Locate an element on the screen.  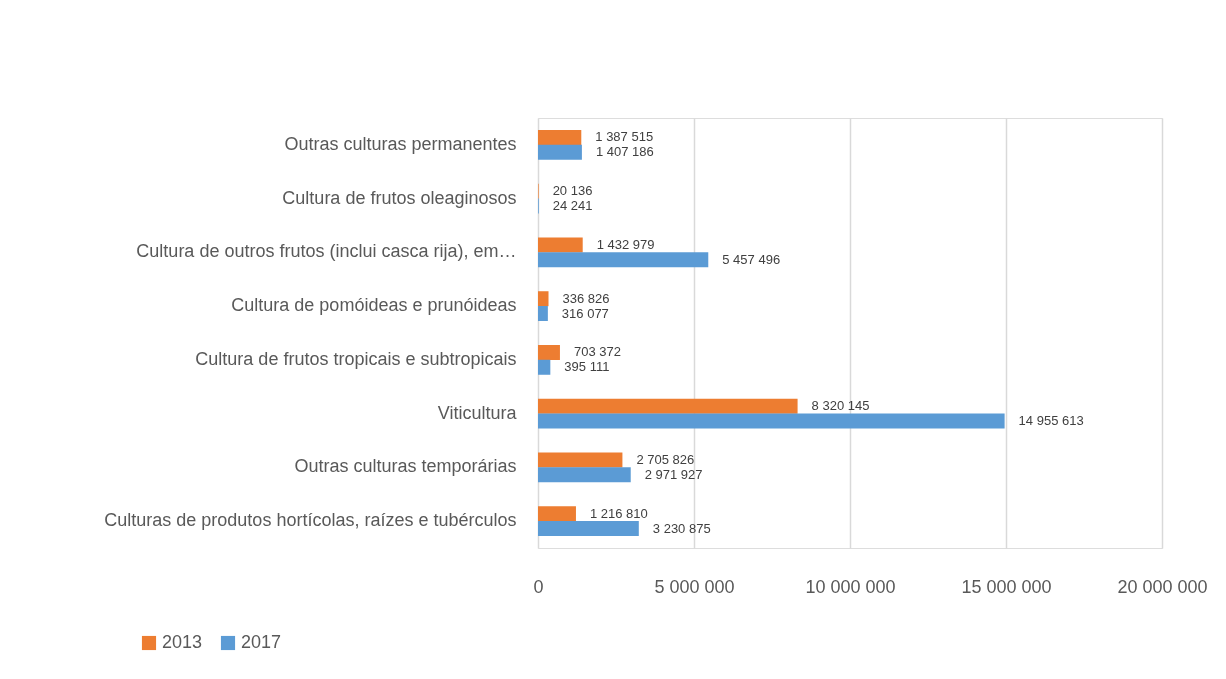
data-label: 336 826 is located at coordinates (586, 298).